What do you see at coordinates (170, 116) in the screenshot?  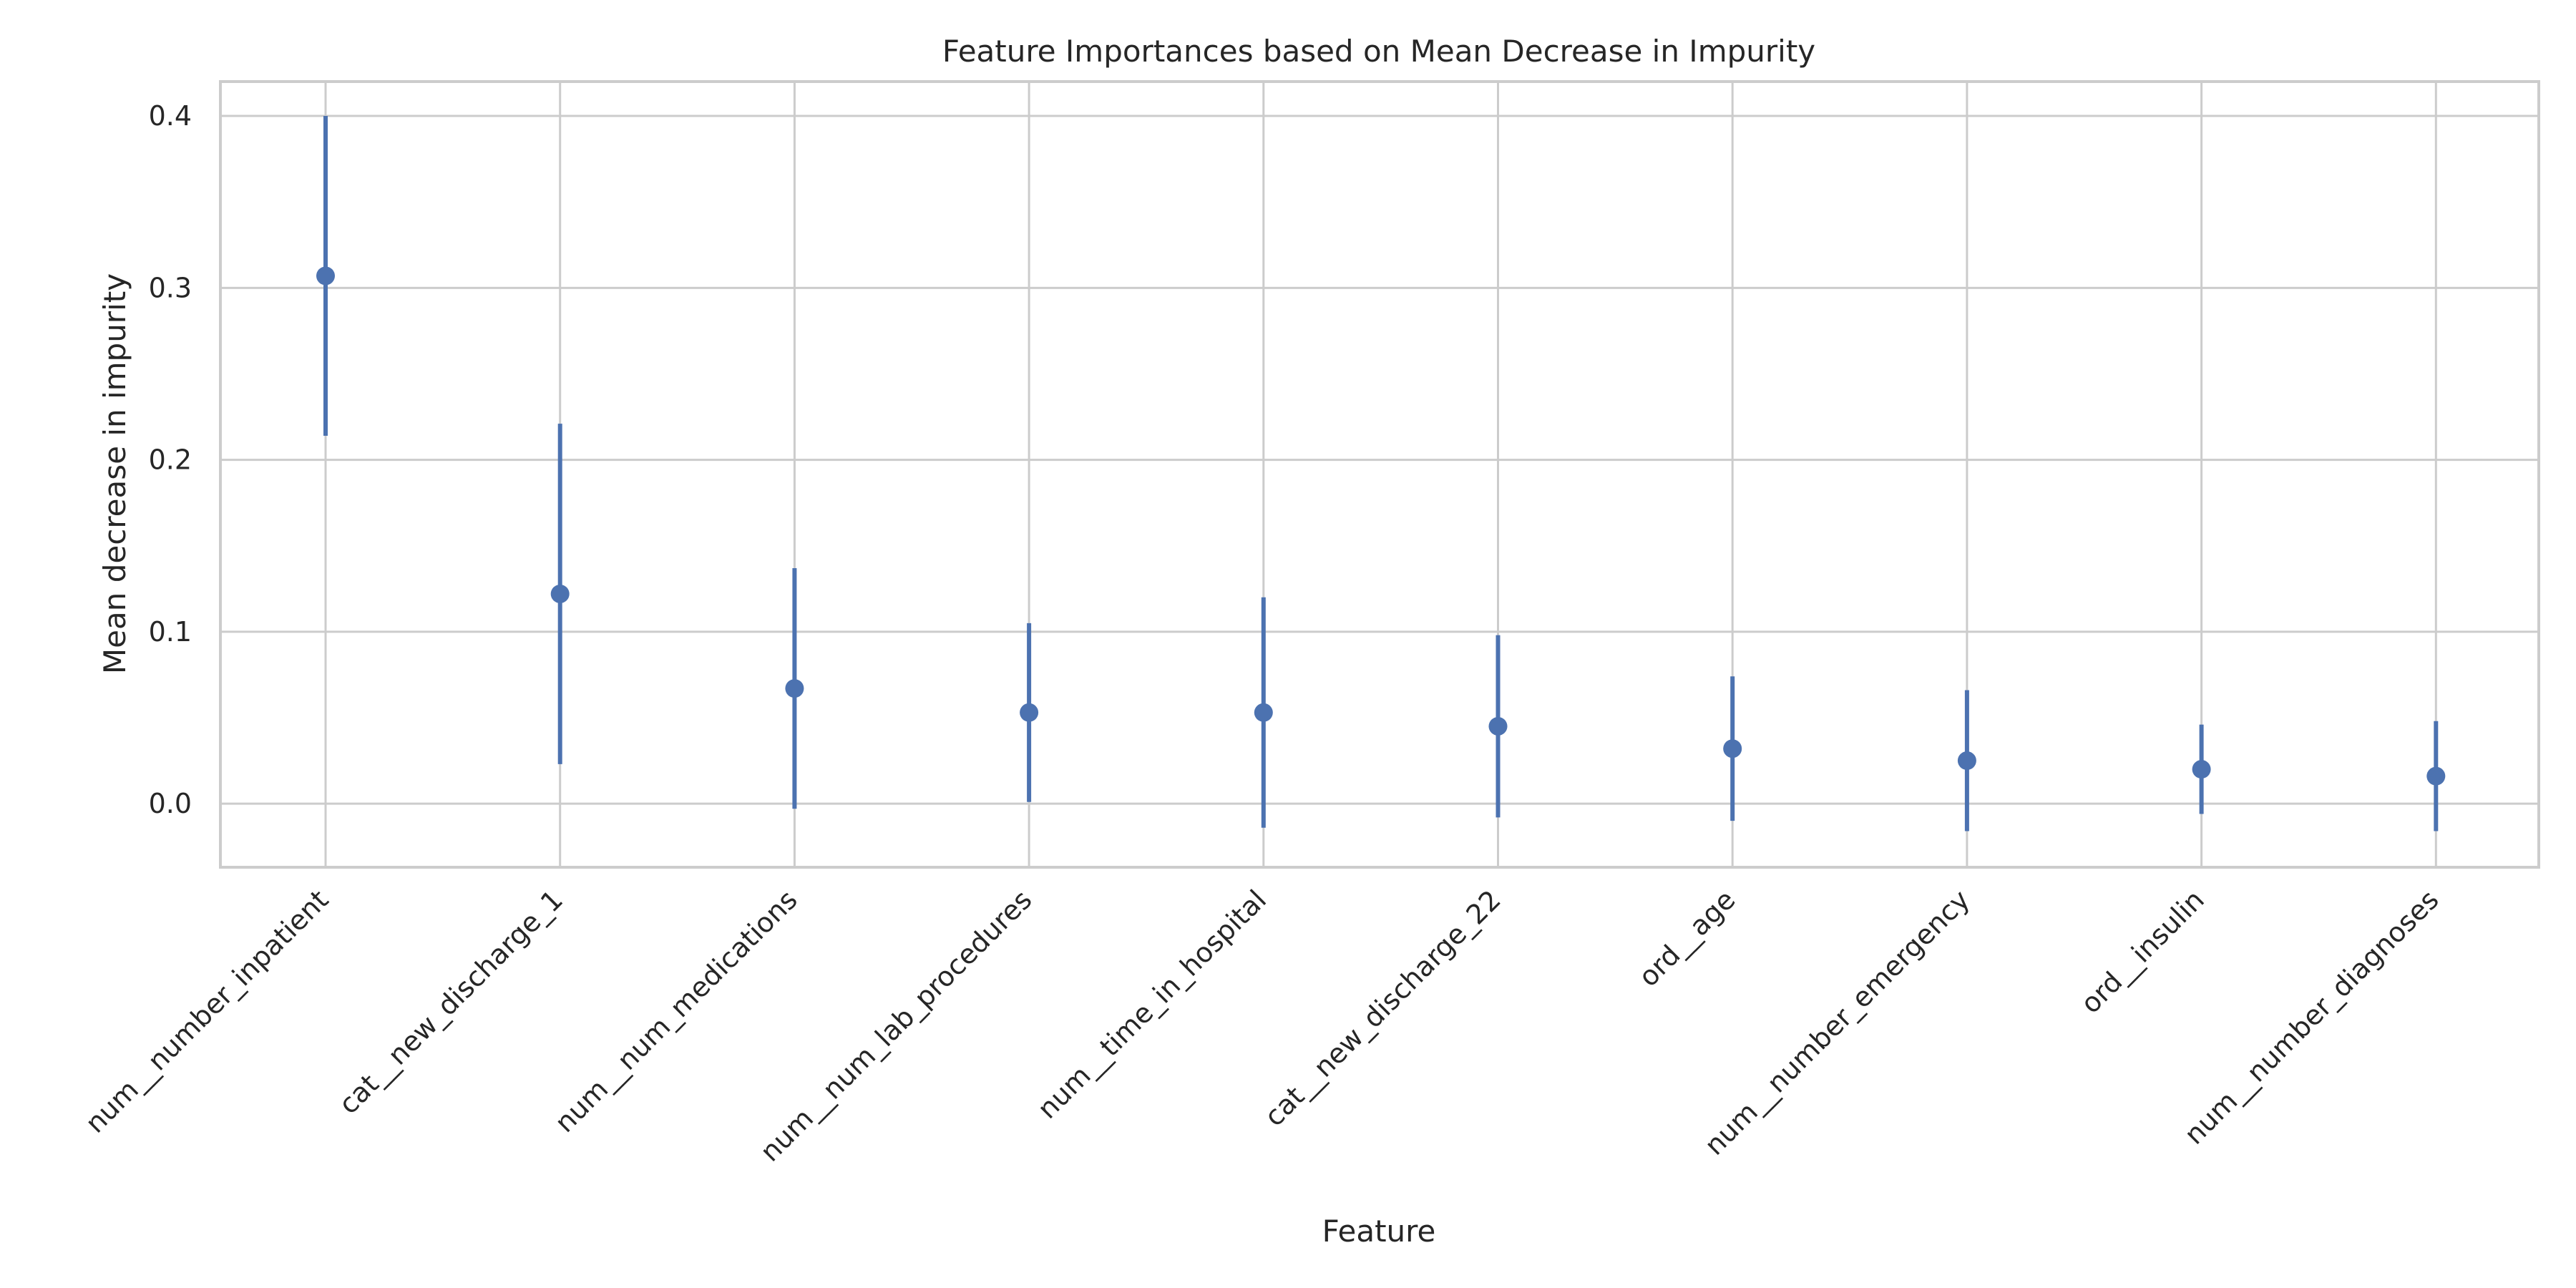 I see `y-tick-label: 0.4` at bounding box center [170, 116].